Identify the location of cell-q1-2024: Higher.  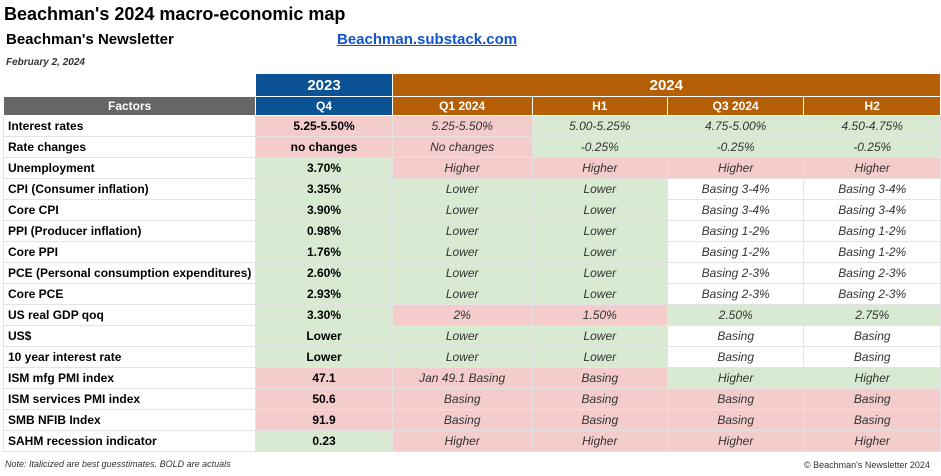
(462, 168).